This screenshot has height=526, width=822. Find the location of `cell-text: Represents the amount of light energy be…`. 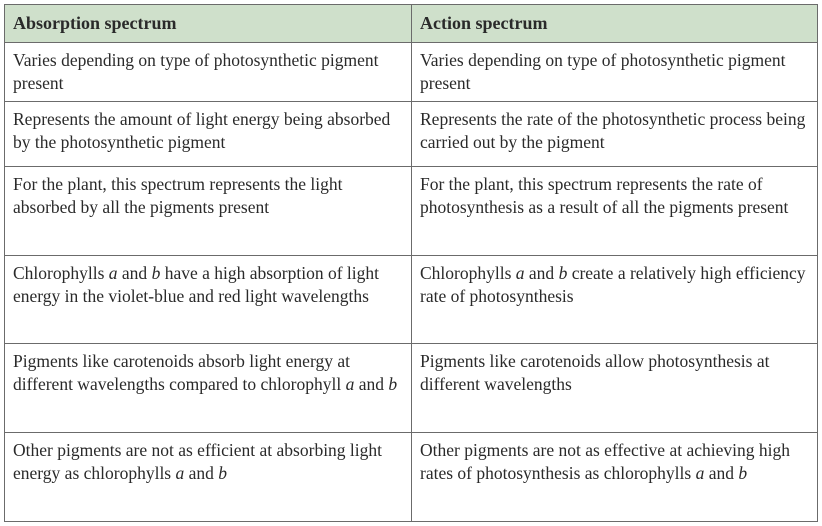

cell-text: Represents the amount of light energy be… is located at coordinates (202, 130).